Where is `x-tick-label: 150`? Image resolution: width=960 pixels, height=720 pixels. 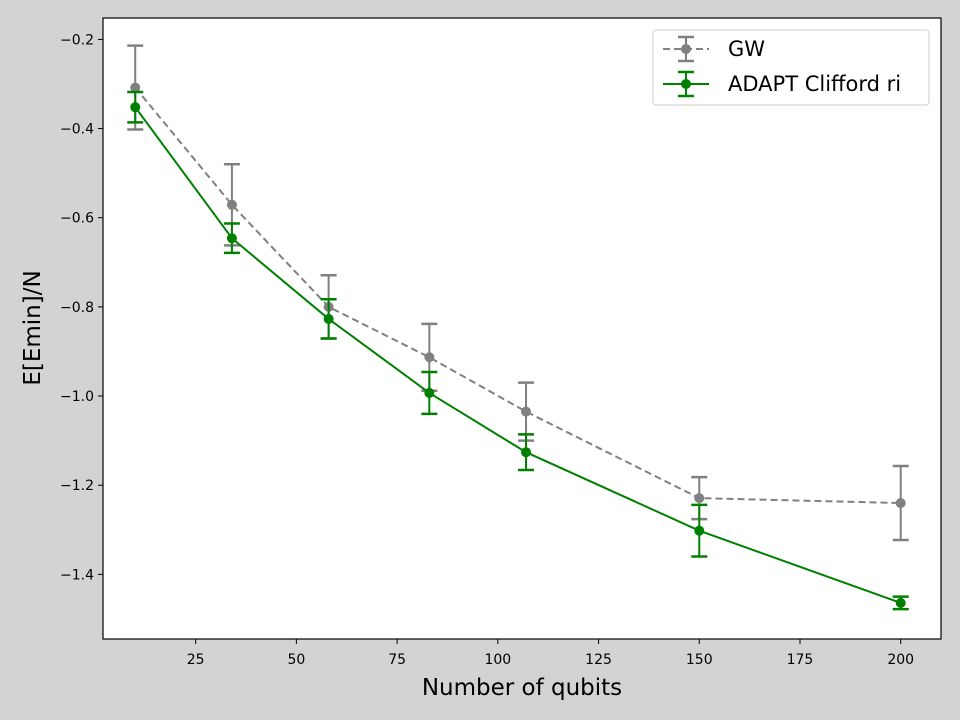 x-tick-label: 150 is located at coordinates (699, 660).